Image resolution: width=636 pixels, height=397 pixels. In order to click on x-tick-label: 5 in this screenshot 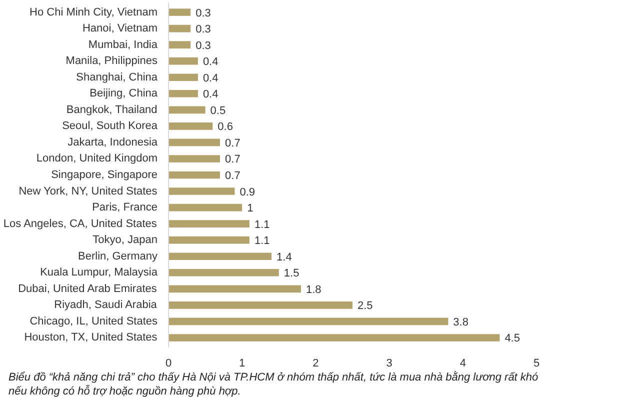, I will do `click(536, 364)`.